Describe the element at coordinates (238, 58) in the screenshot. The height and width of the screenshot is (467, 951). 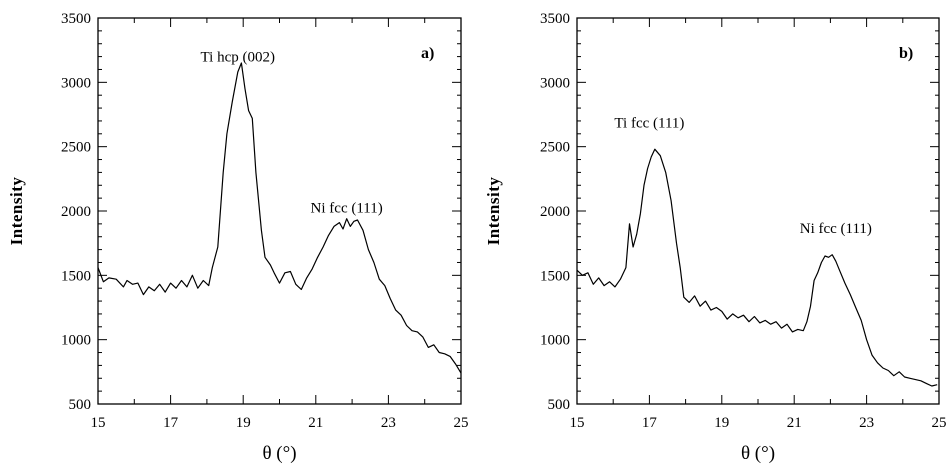
I see `peak-annotation: Ti hcp (002)` at that location.